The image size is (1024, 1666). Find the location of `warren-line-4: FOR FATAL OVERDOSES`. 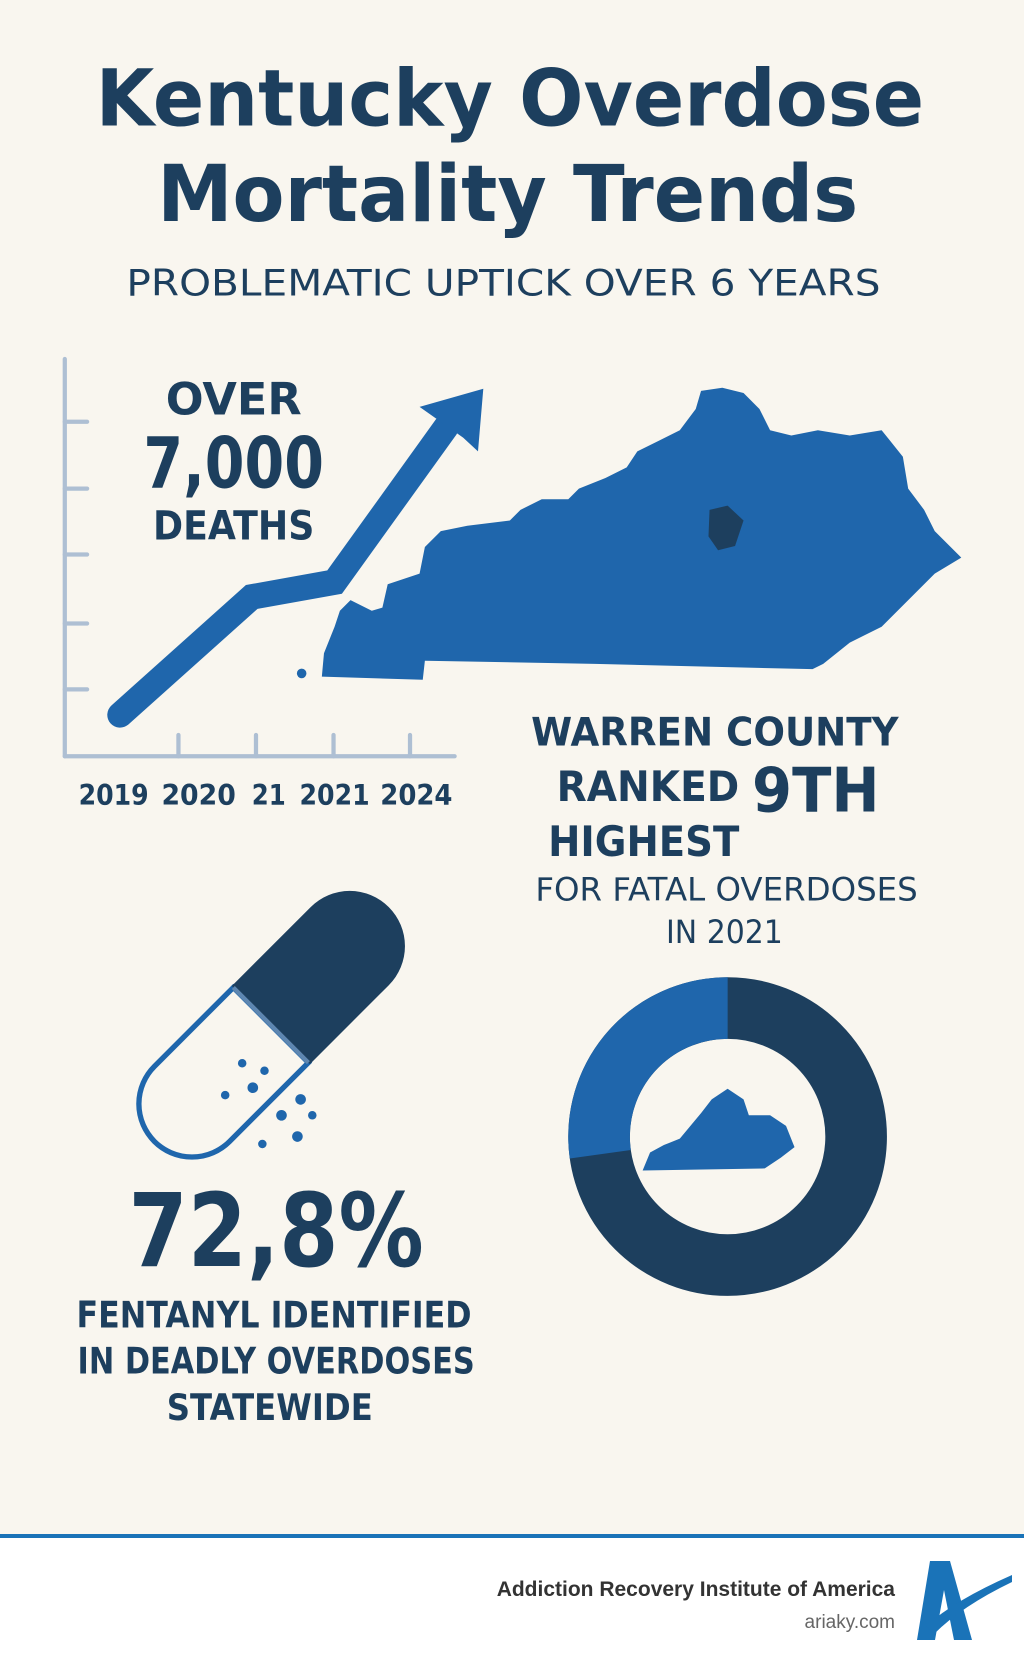

warren-line-4: FOR FATAL OVERDOSES is located at coordinates (726, 890).